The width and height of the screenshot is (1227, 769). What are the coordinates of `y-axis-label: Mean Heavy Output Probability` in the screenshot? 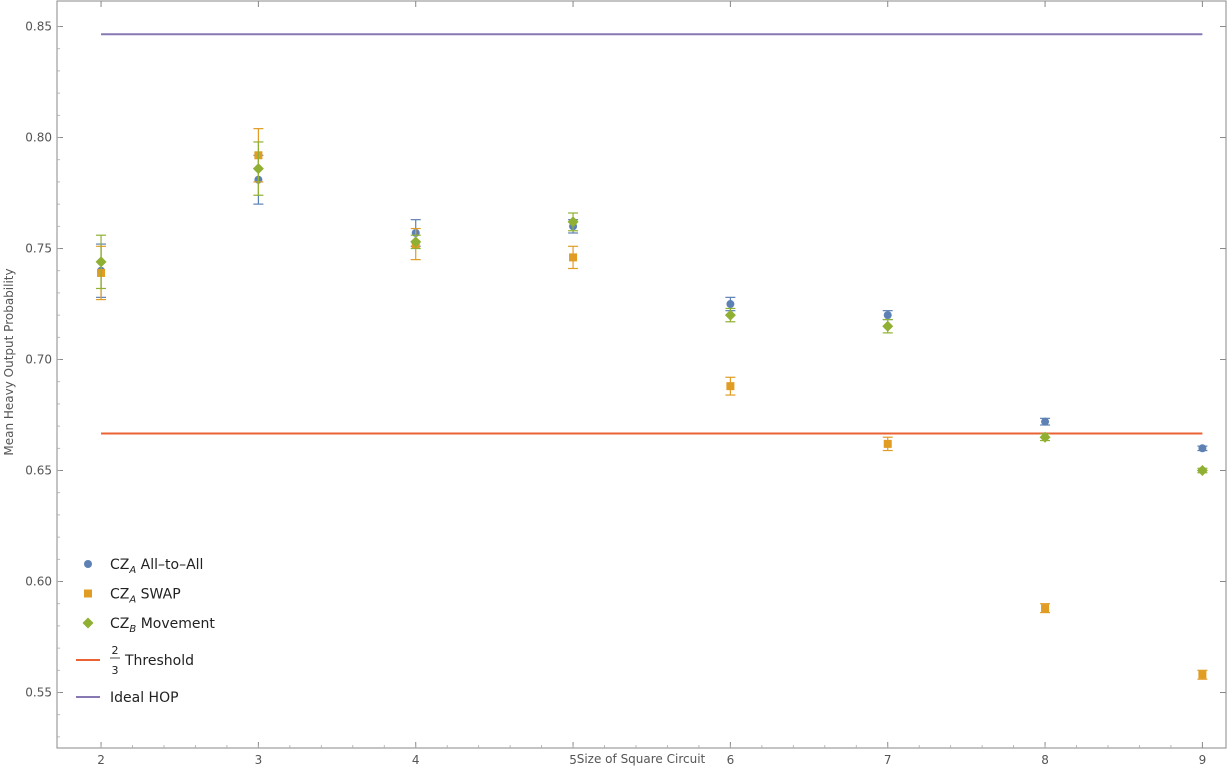 It's located at (9, 361).